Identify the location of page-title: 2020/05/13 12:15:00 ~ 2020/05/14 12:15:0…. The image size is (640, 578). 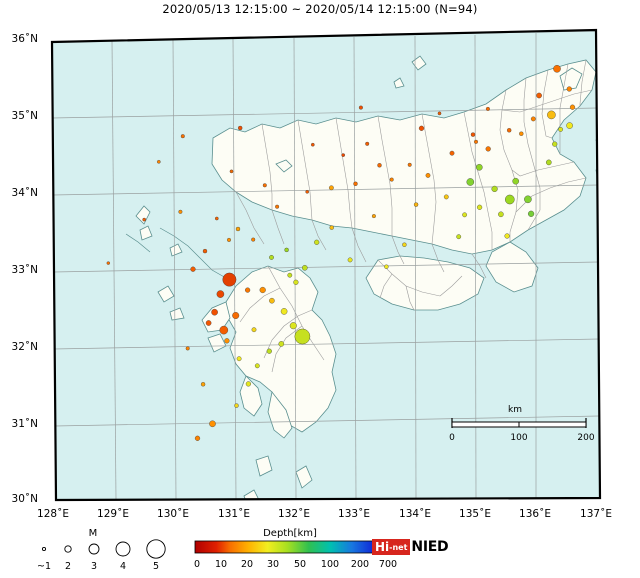
(320, 9).